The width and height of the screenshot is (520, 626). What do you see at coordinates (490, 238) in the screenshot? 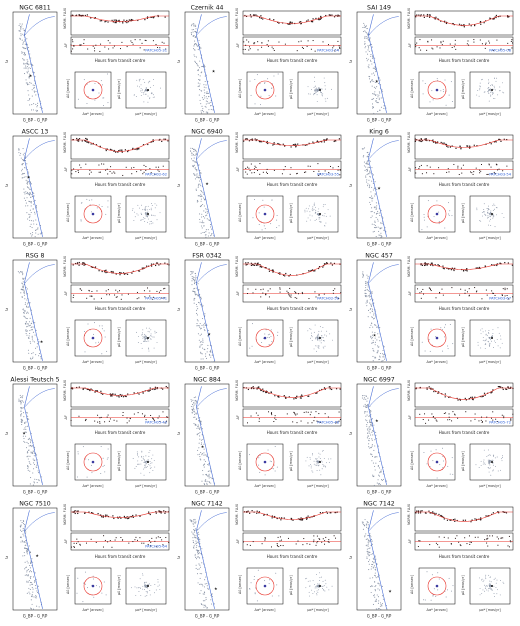
I see `pm-xlabel: μα* [mas/yr]` at bounding box center [490, 238].